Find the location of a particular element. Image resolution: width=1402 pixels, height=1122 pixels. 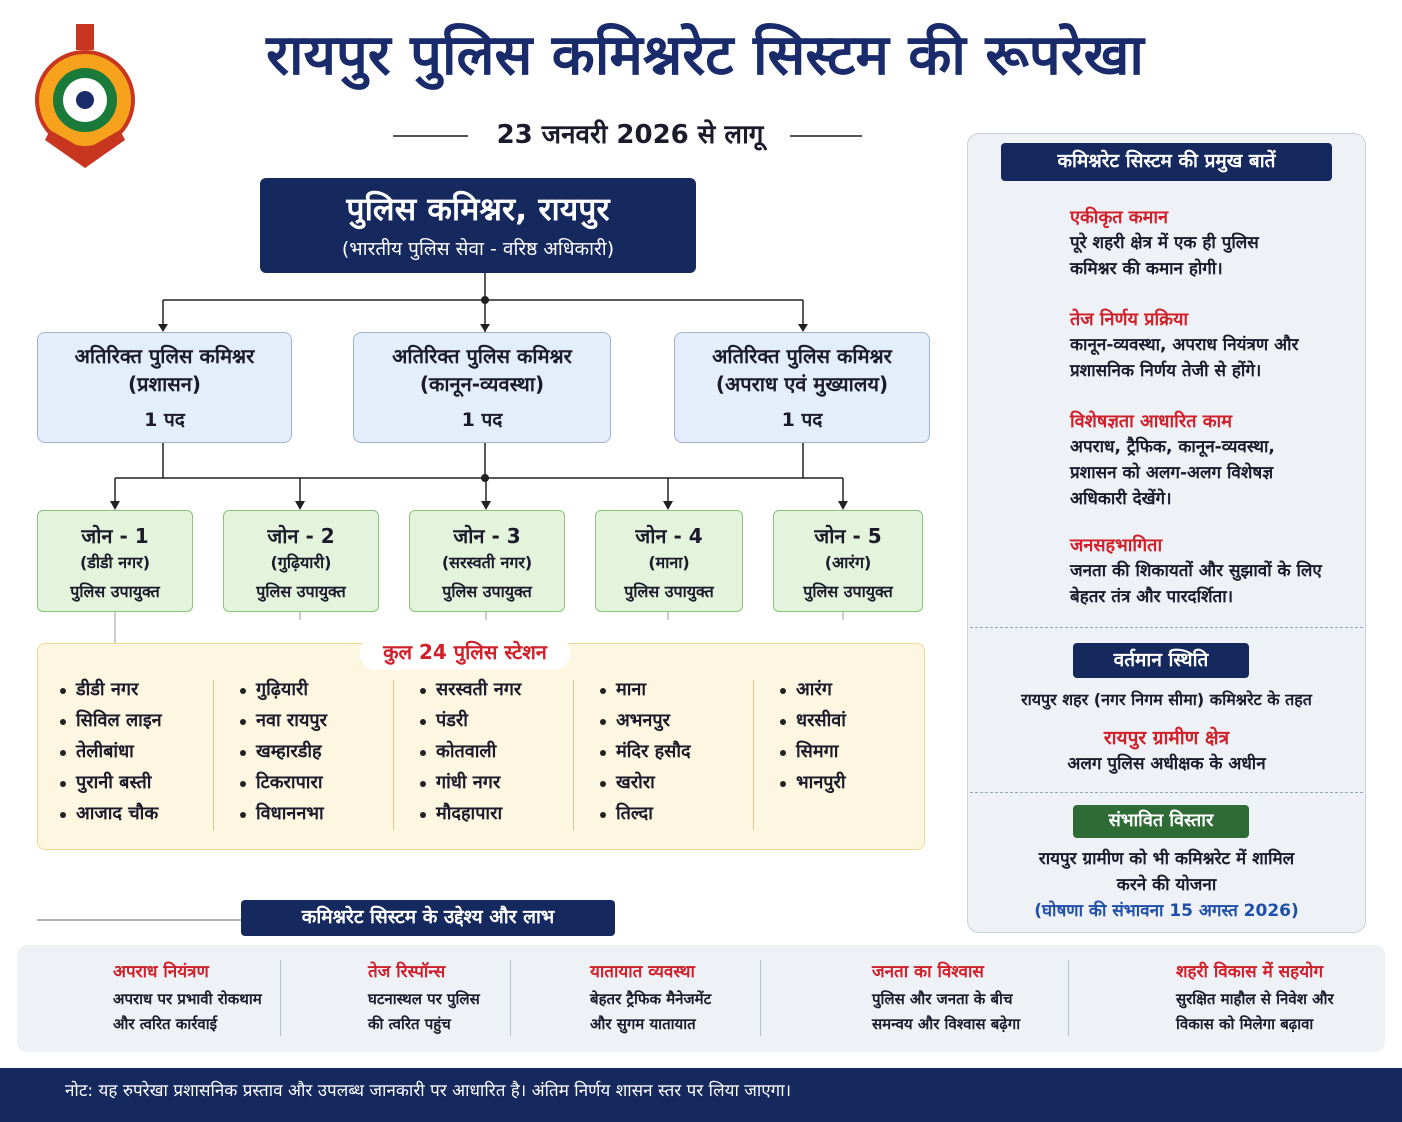

benefits-heading: कमिश्नरेट सिस्टम के उद्देश्य और लाभ is located at coordinates (428, 917).